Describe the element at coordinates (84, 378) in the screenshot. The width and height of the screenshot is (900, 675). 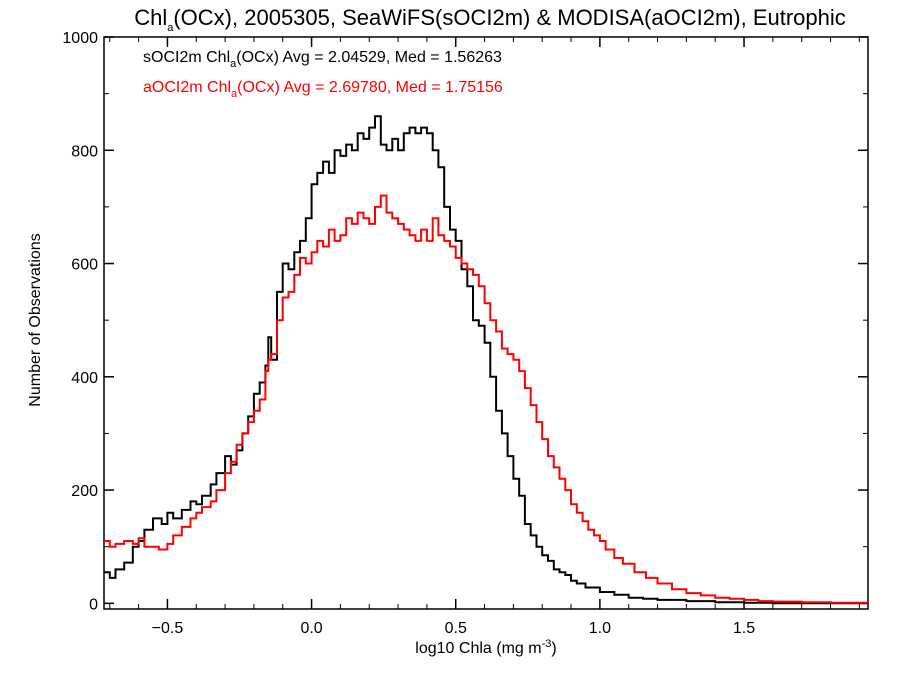
I see `y-tick-label: 400` at that location.